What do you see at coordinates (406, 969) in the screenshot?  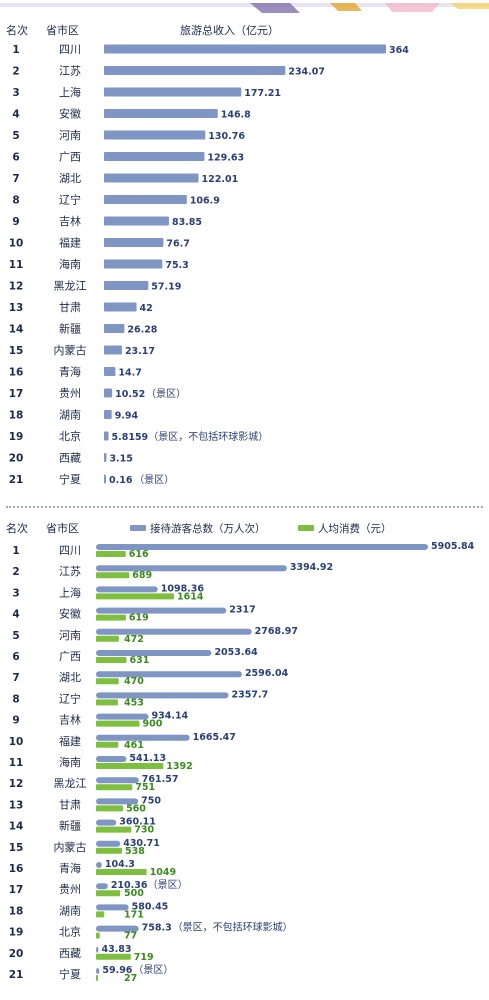 I see `publisher-watermark: 21世纪经济报道` at bounding box center [406, 969].